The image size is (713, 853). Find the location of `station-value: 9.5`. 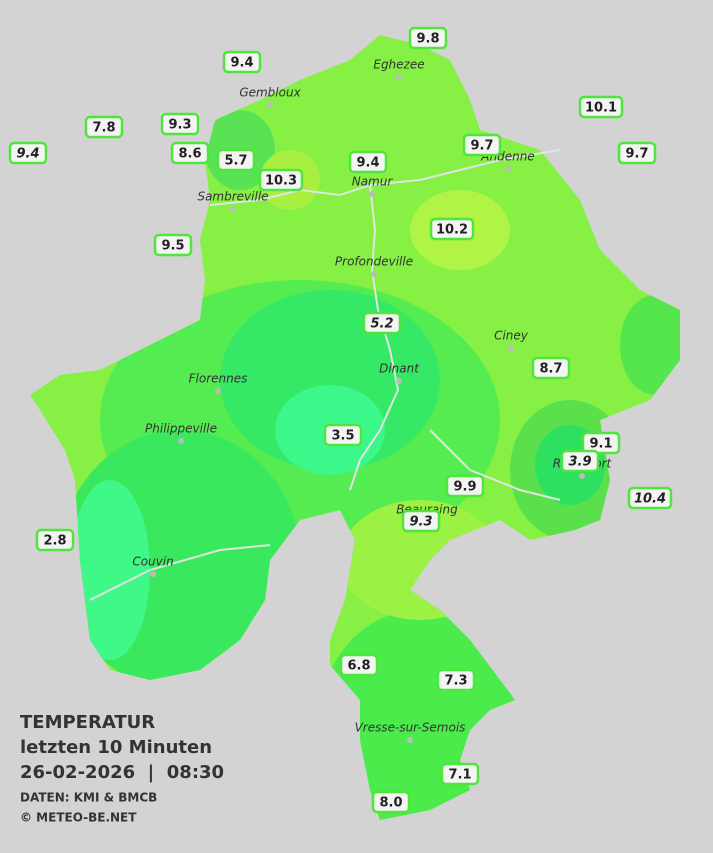

station-value: 9.5 is located at coordinates (172, 246).